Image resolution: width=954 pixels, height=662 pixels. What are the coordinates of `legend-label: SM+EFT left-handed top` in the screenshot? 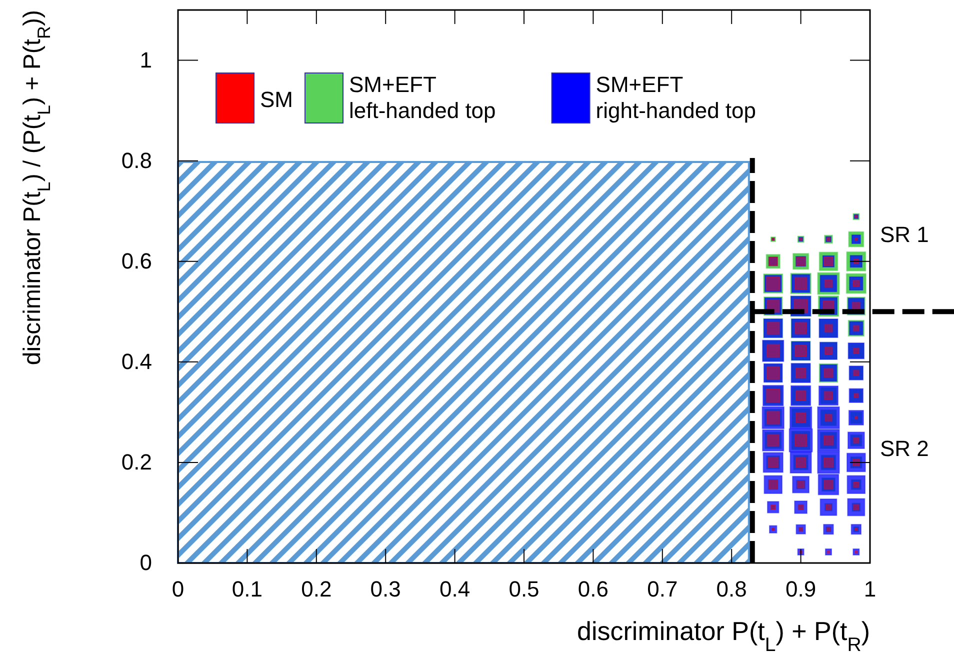 It's located at (422, 97).